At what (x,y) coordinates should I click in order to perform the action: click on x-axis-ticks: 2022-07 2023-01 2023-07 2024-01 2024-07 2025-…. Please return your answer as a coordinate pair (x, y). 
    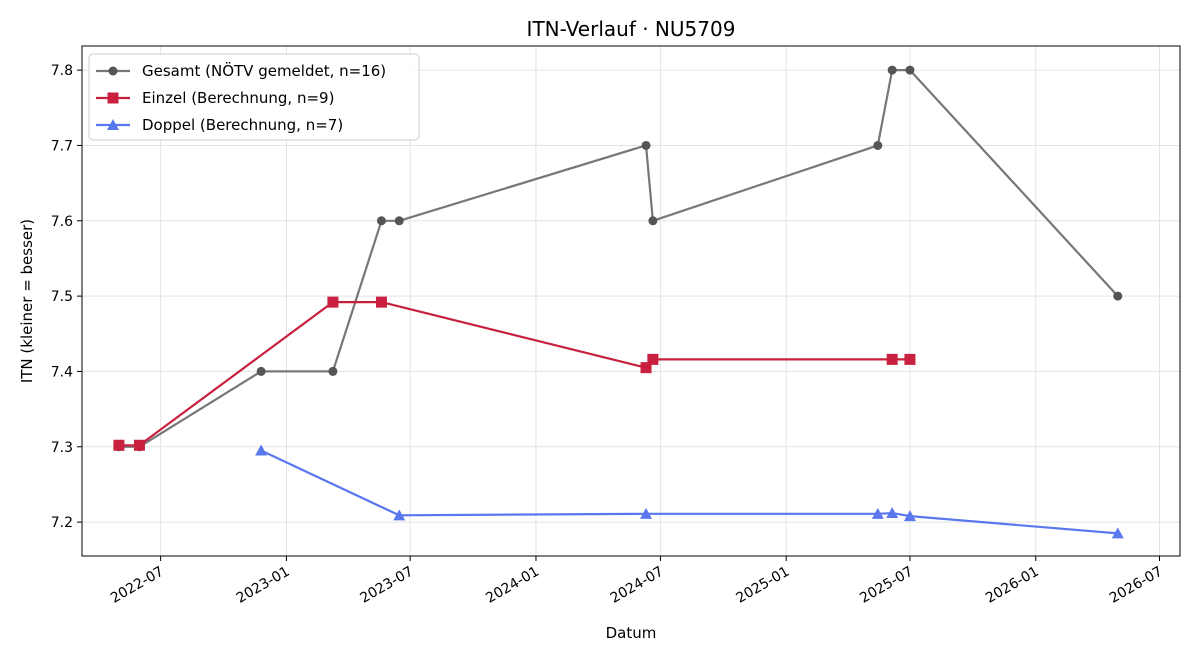
    Looking at the image, I should click on (637, 581).